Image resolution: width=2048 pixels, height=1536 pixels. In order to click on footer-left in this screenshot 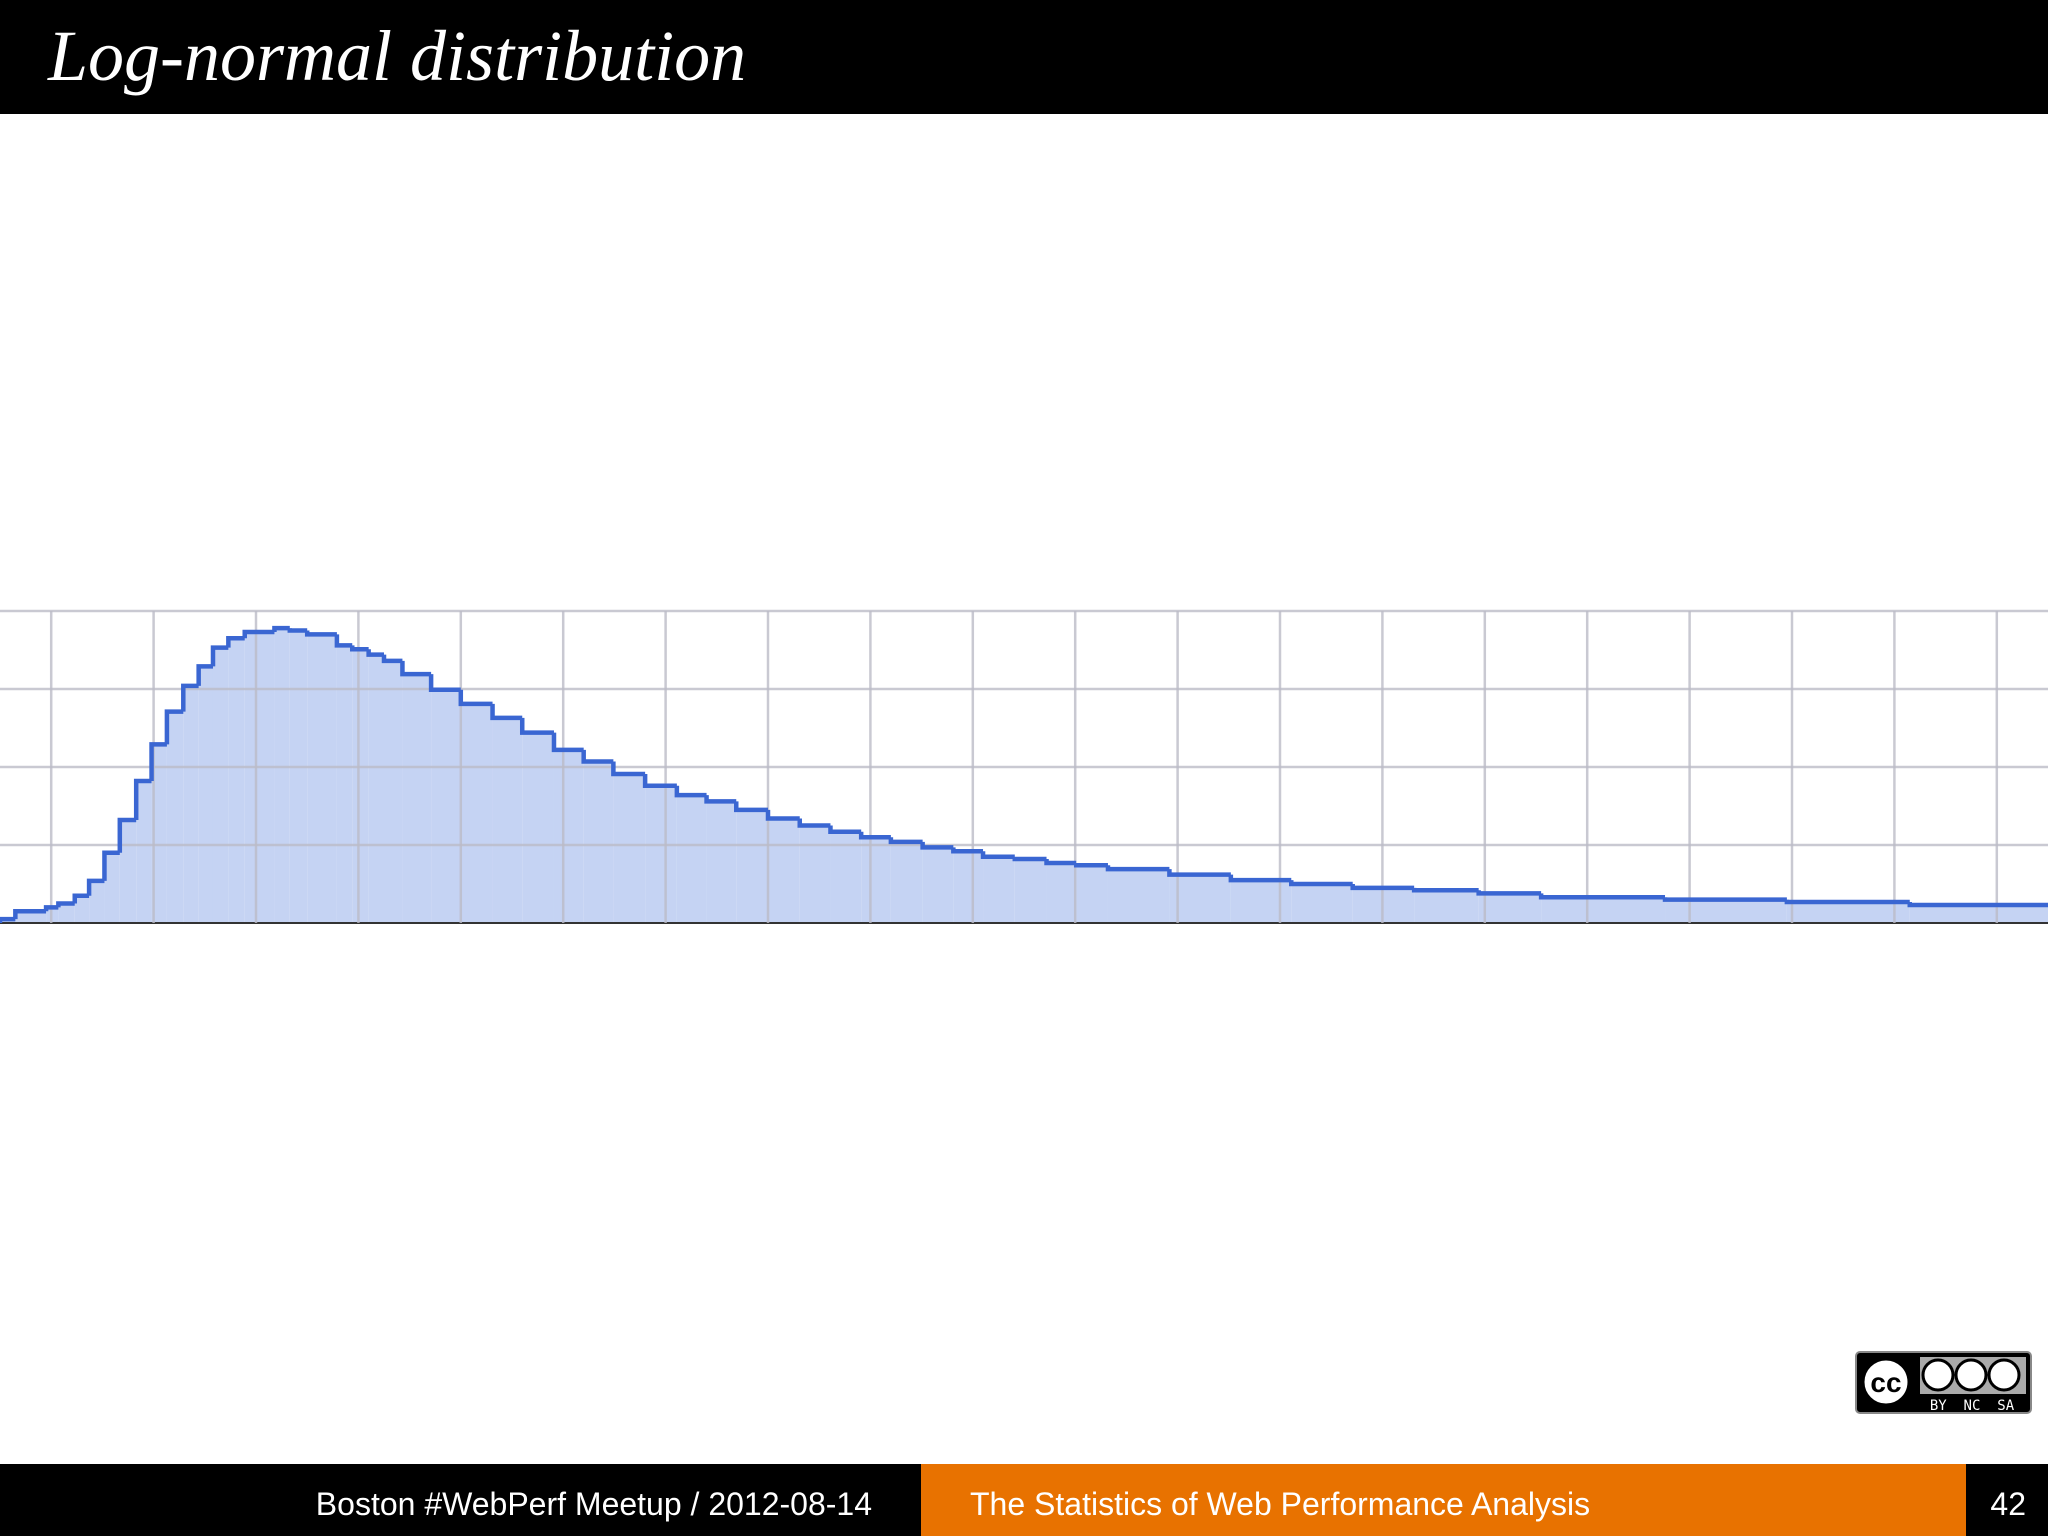, I will do `click(460, 1500)`.